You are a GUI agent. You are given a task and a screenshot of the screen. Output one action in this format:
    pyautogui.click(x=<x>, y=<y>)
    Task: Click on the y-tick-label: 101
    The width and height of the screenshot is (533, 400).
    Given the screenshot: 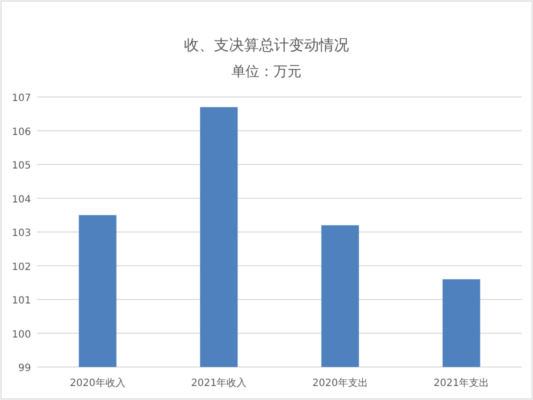 What is the action you would take?
    pyautogui.click(x=21, y=301)
    